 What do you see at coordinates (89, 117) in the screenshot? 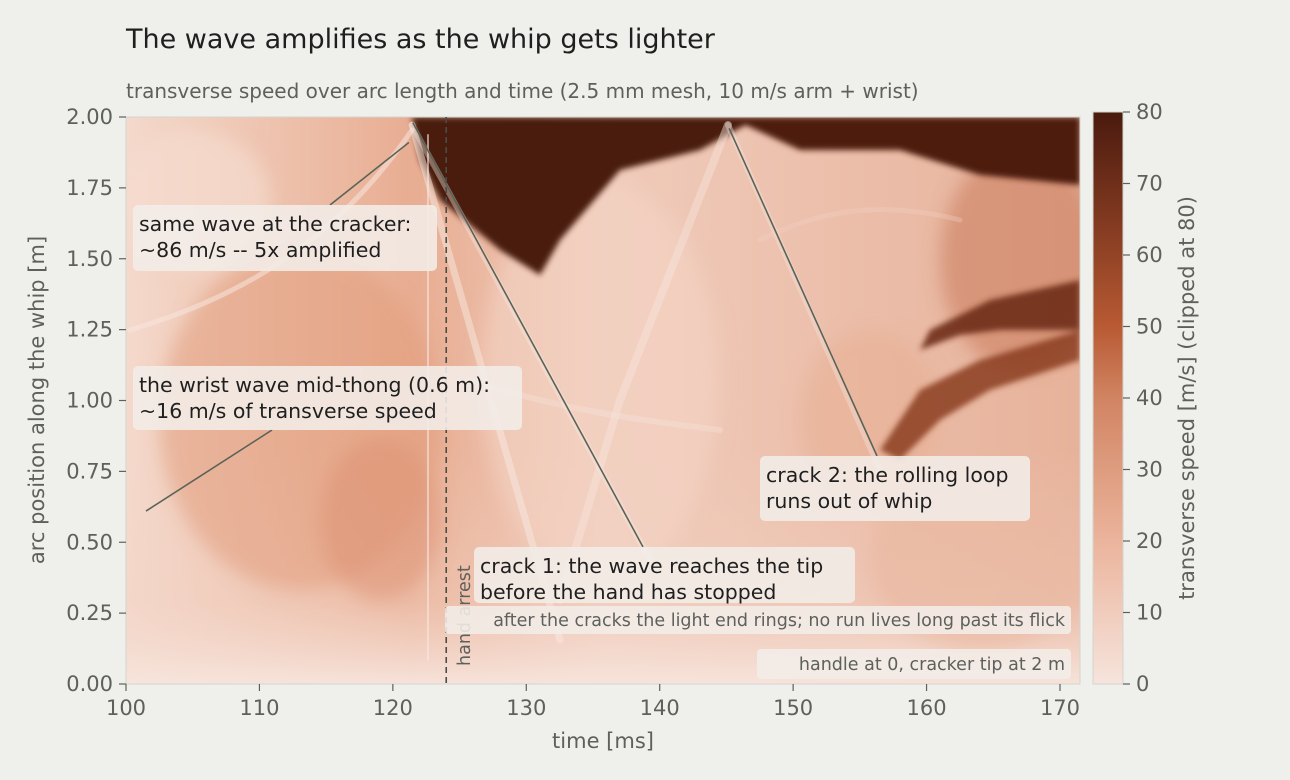
I see `y-tick-label: 2.00` at bounding box center [89, 117].